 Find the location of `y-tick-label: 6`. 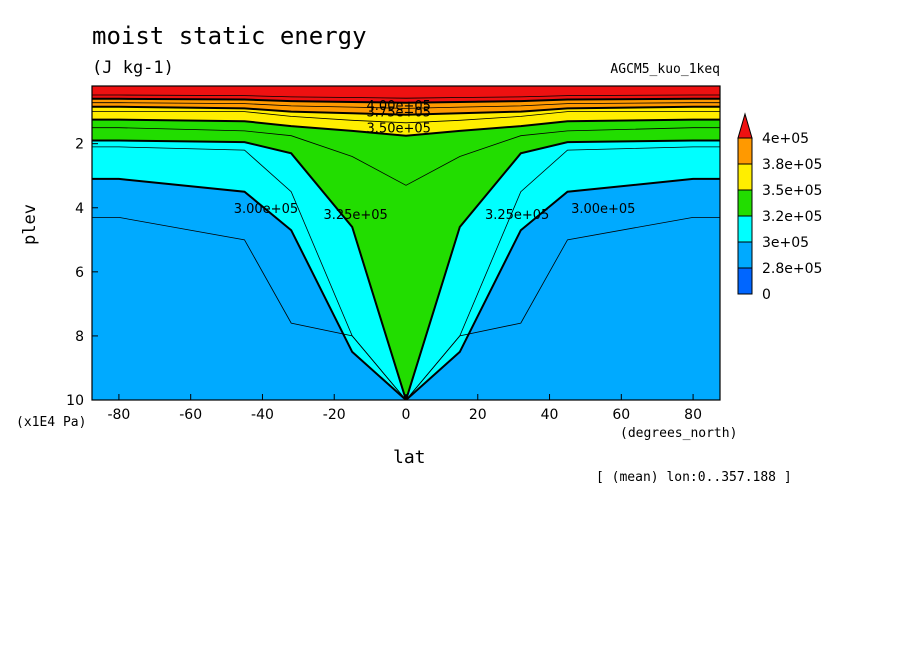

y-tick-label: 6 is located at coordinates (79, 273).